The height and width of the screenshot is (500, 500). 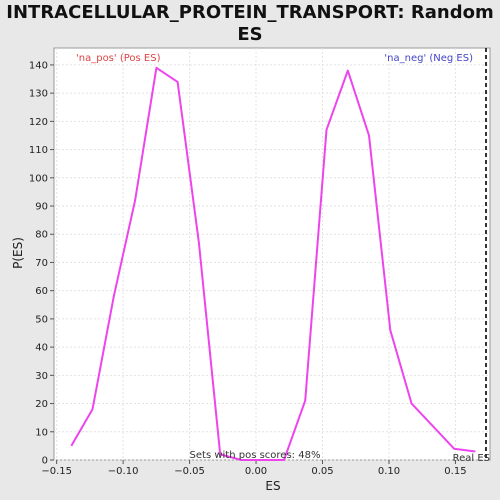 I want to click on y-tick-label: 20, so click(x=41, y=404).